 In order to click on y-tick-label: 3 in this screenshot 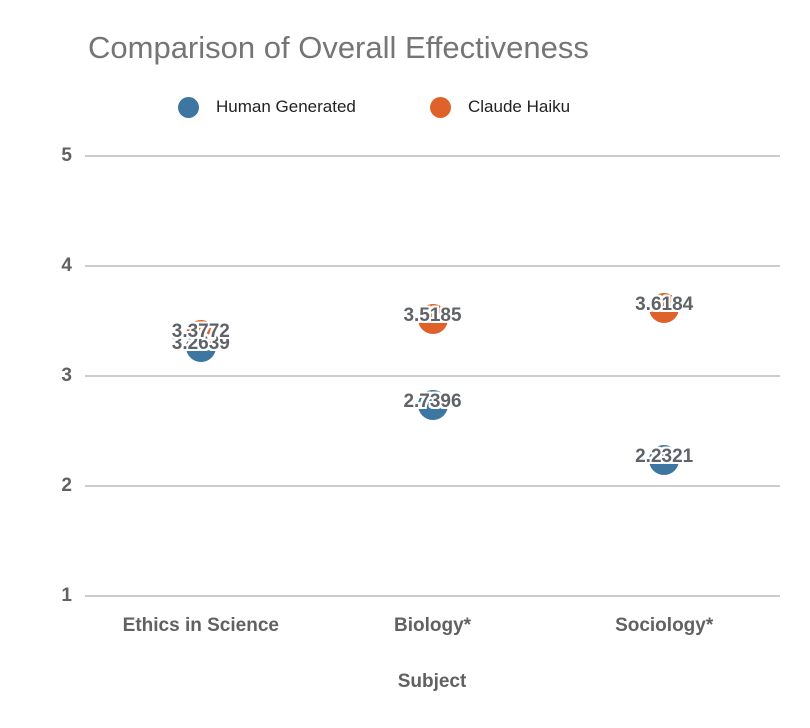, I will do `click(66, 375)`.